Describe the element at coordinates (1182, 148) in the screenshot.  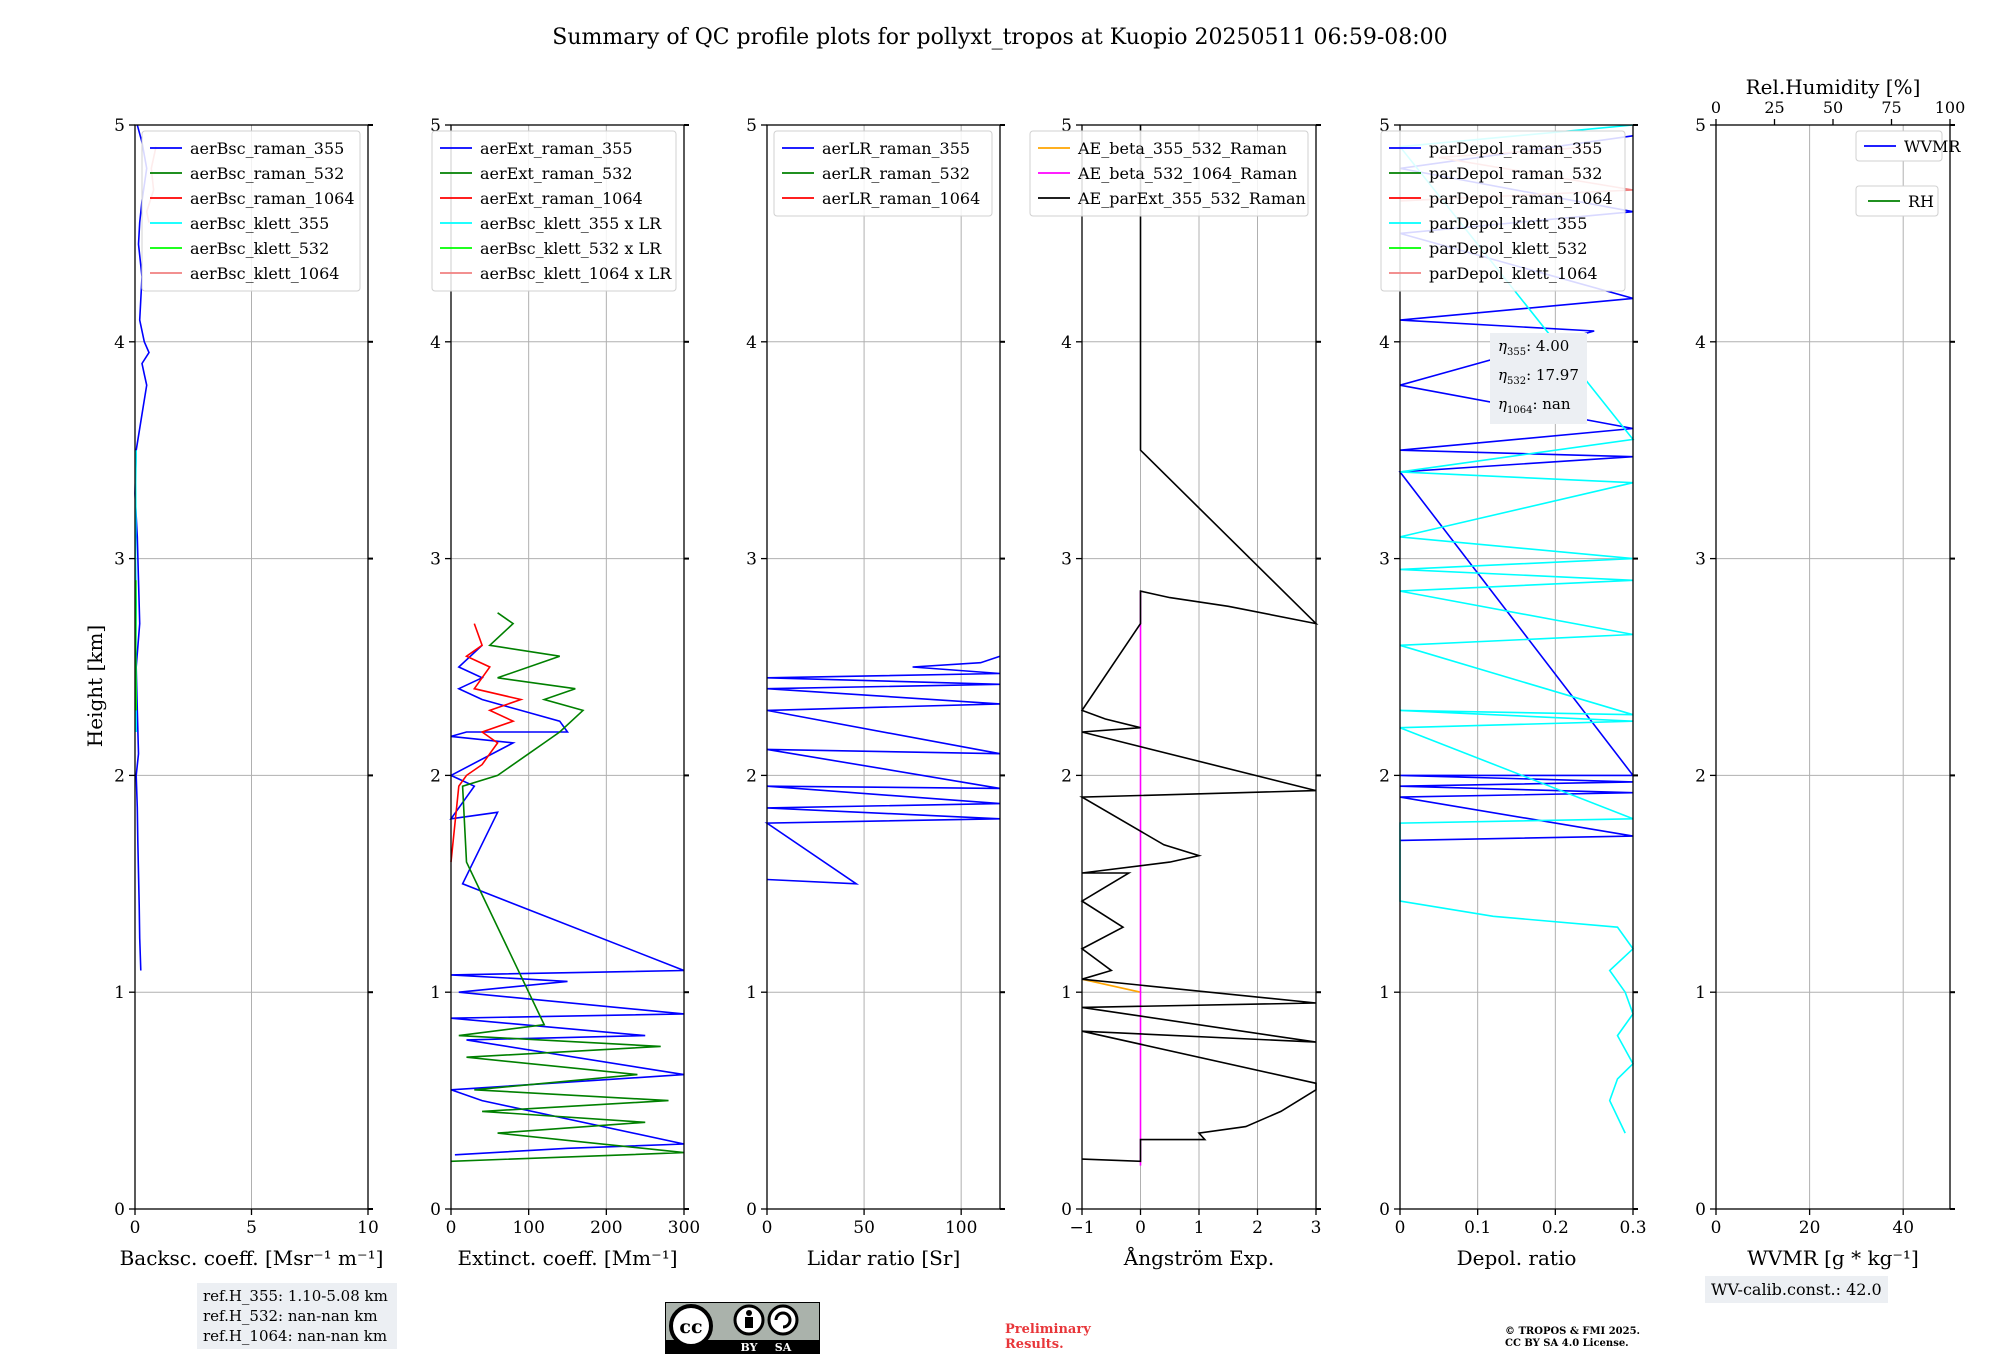
I see `legend-label: AE_beta_355_532_Raman` at that location.